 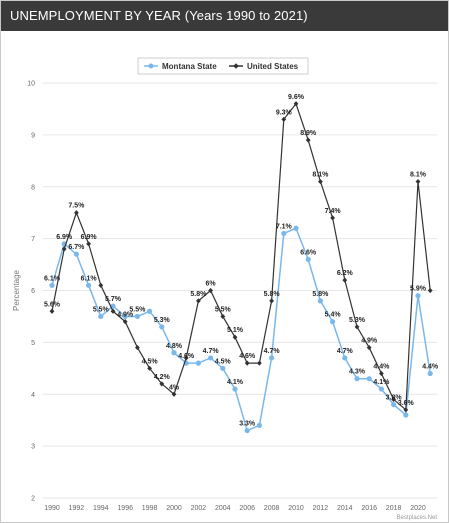 What do you see at coordinates (284, 112) in the screenshot?
I see `data-label: 9.3%` at bounding box center [284, 112].